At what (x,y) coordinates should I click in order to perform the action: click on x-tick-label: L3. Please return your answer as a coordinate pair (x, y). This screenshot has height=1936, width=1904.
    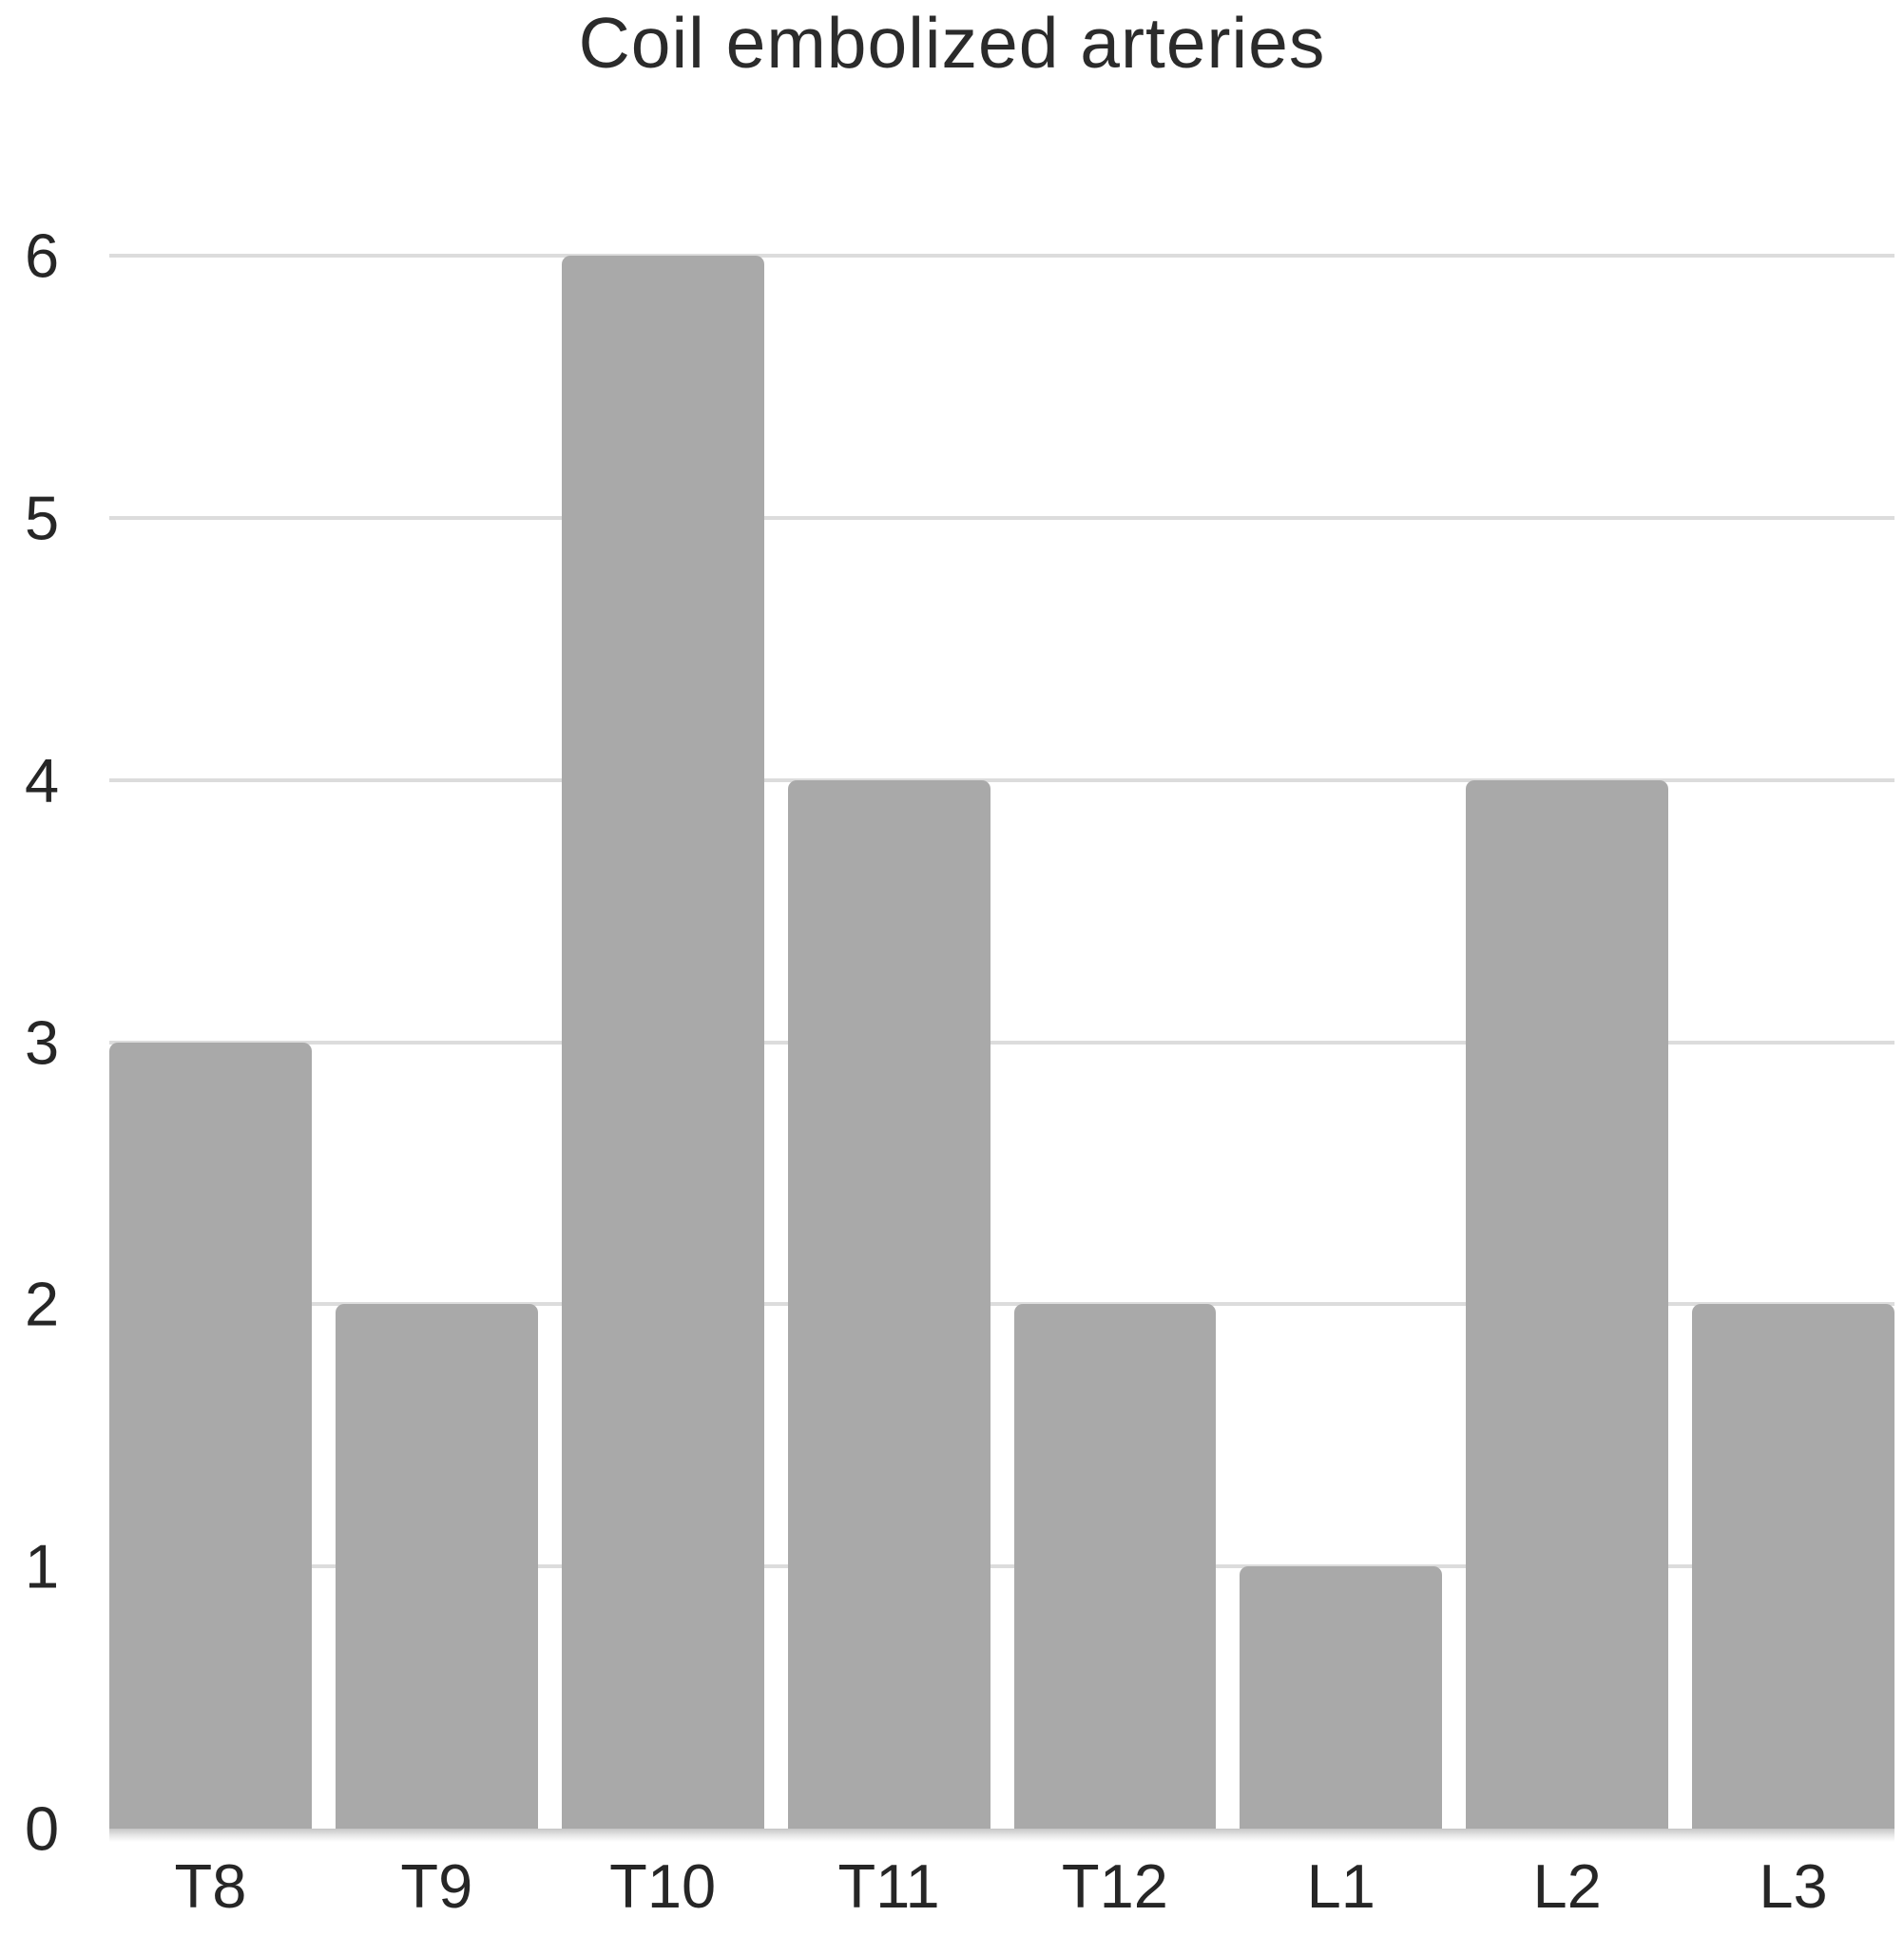
    Looking at the image, I should click on (1794, 1886).